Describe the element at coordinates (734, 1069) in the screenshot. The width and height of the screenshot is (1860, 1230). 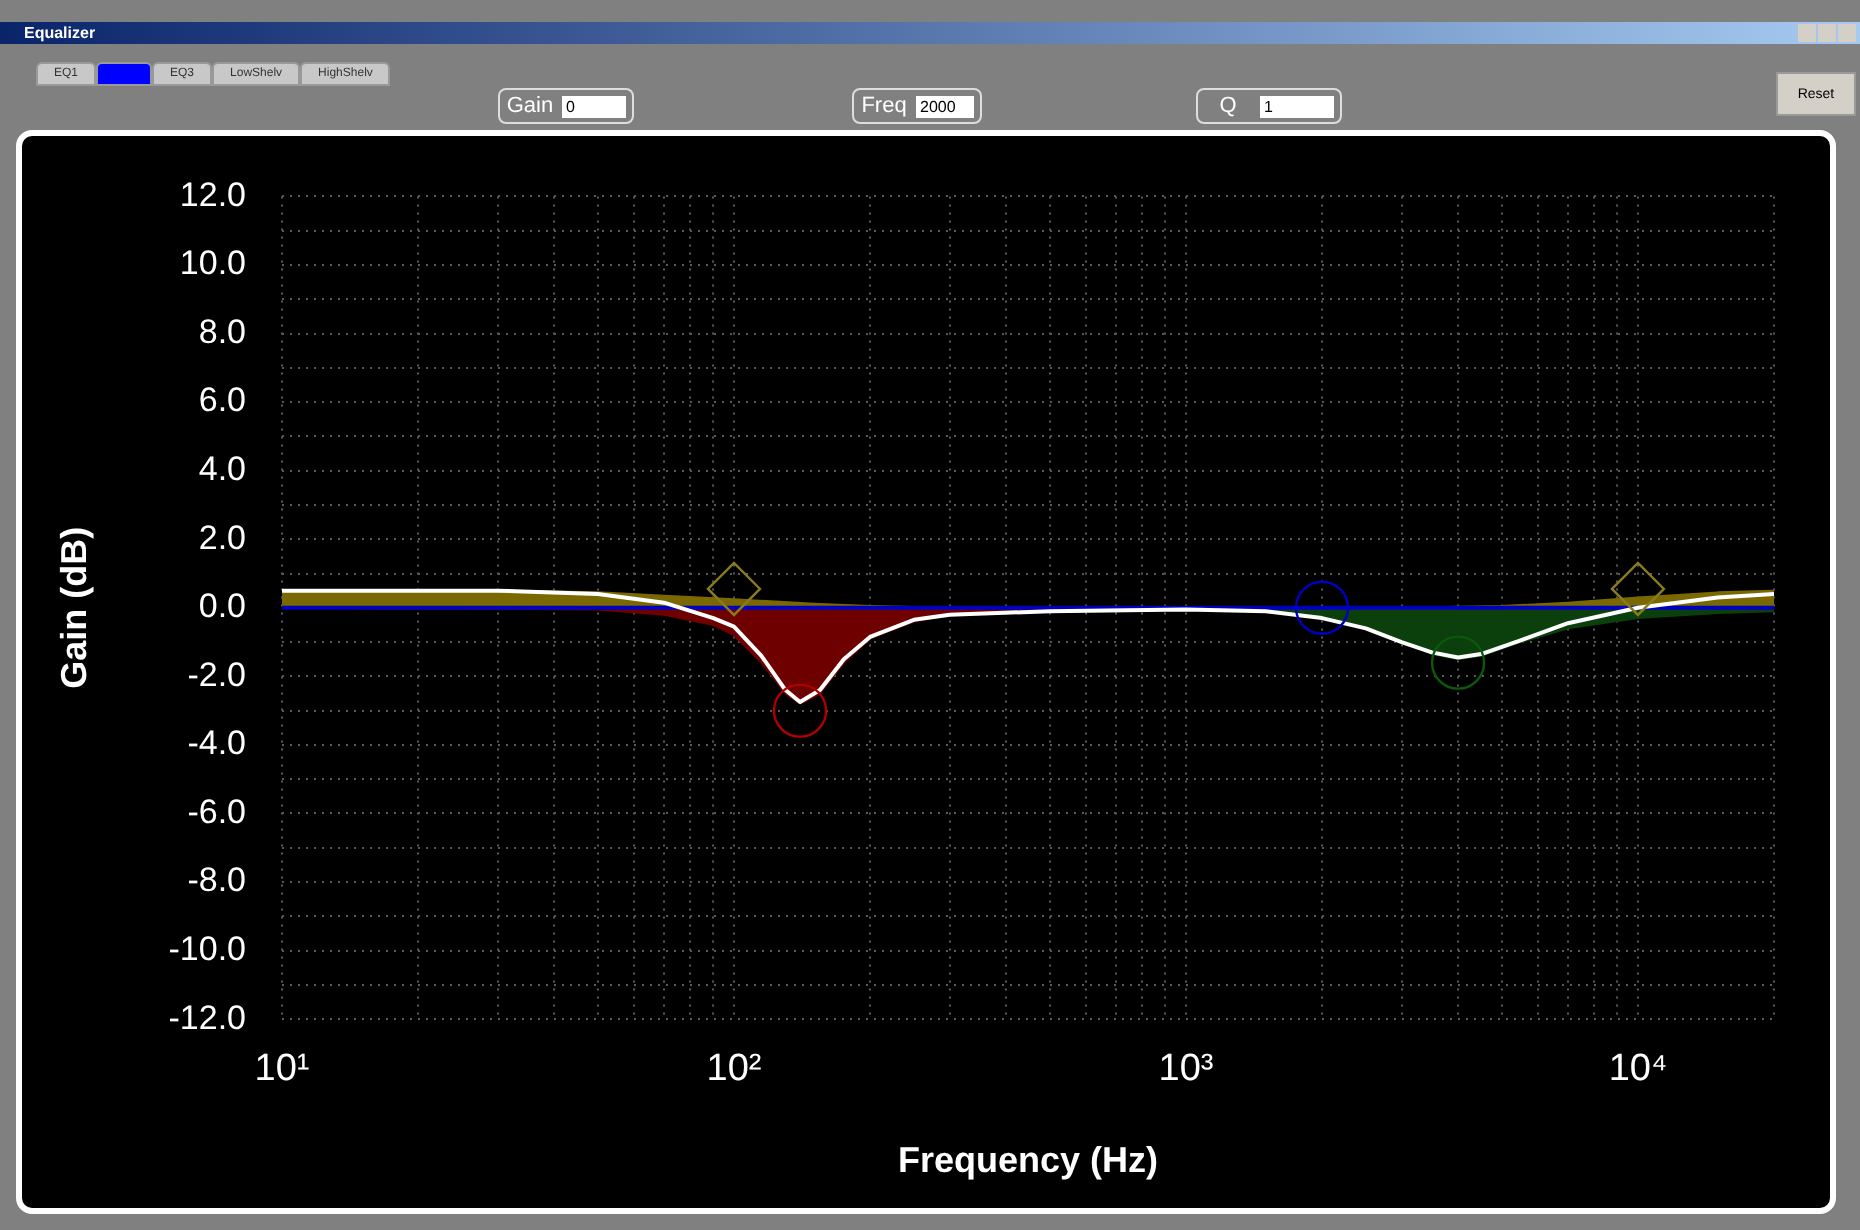
I see `x-tick-label: 10²` at that location.